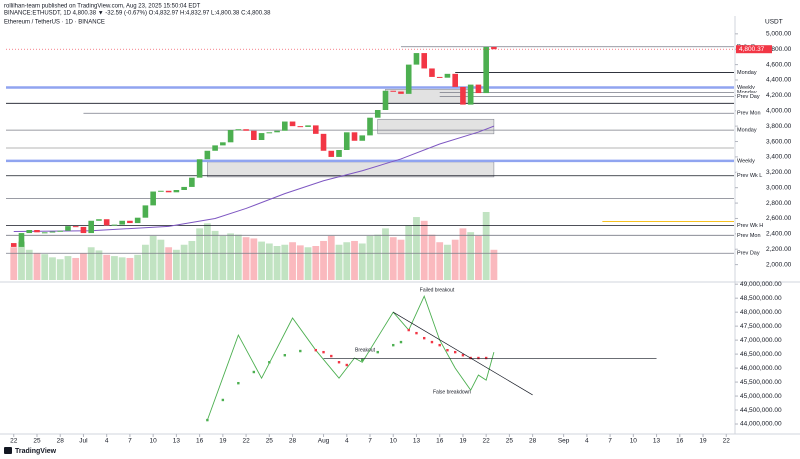 The image size is (800, 459). What do you see at coordinates (564, 441) in the screenshot?
I see `x-tick-label: Sep` at bounding box center [564, 441].